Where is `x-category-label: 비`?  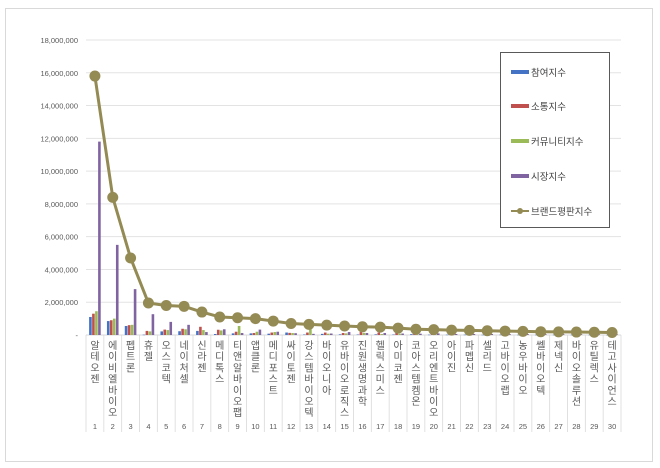 x-category-label: 비 is located at coordinates (112, 368).